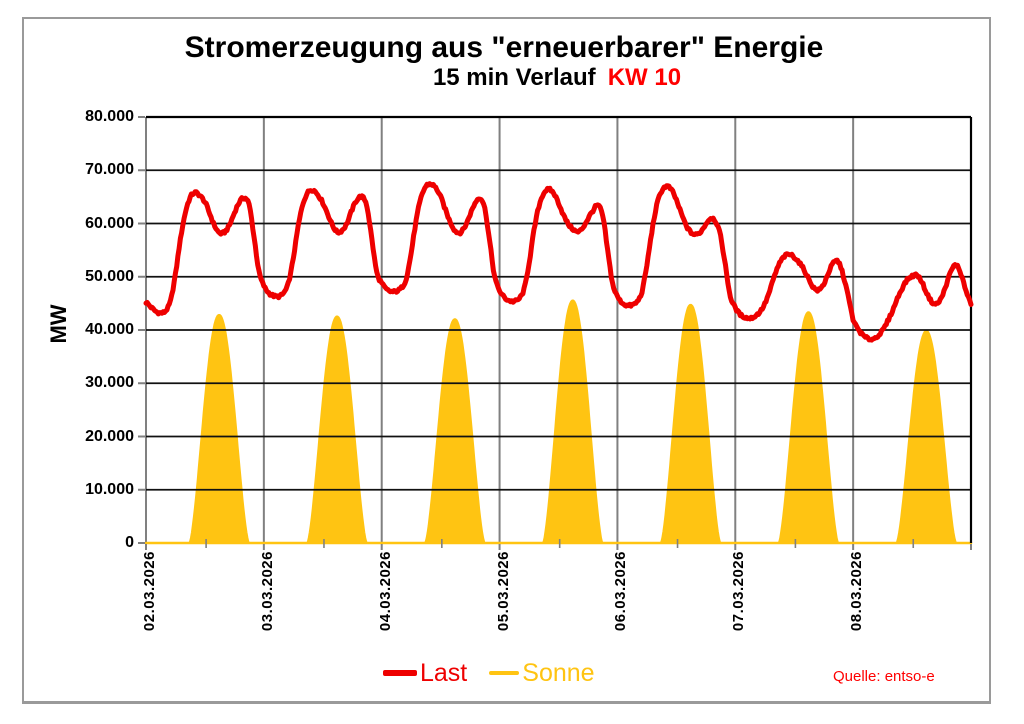  What do you see at coordinates (109, 170) in the screenshot?
I see `y-axis-tick-label: 70.000` at bounding box center [109, 170].